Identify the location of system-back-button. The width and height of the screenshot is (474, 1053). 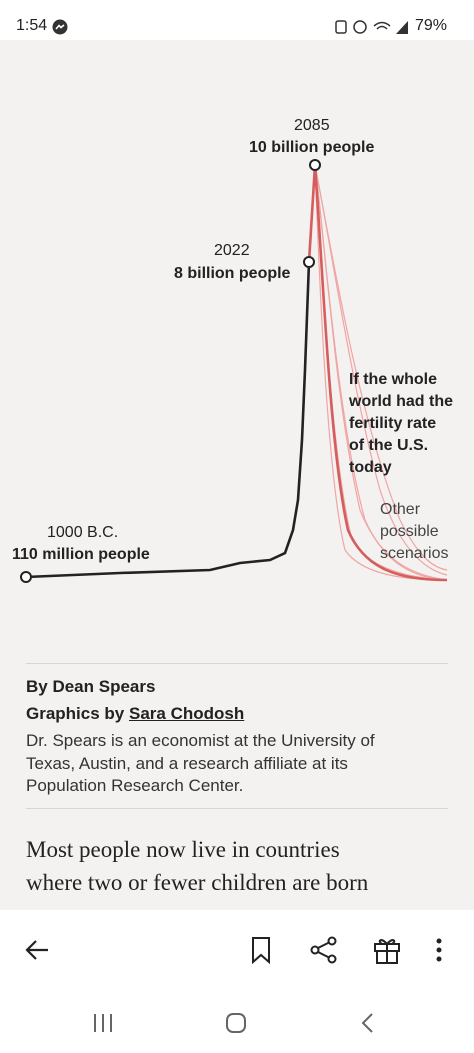
(368, 1023).